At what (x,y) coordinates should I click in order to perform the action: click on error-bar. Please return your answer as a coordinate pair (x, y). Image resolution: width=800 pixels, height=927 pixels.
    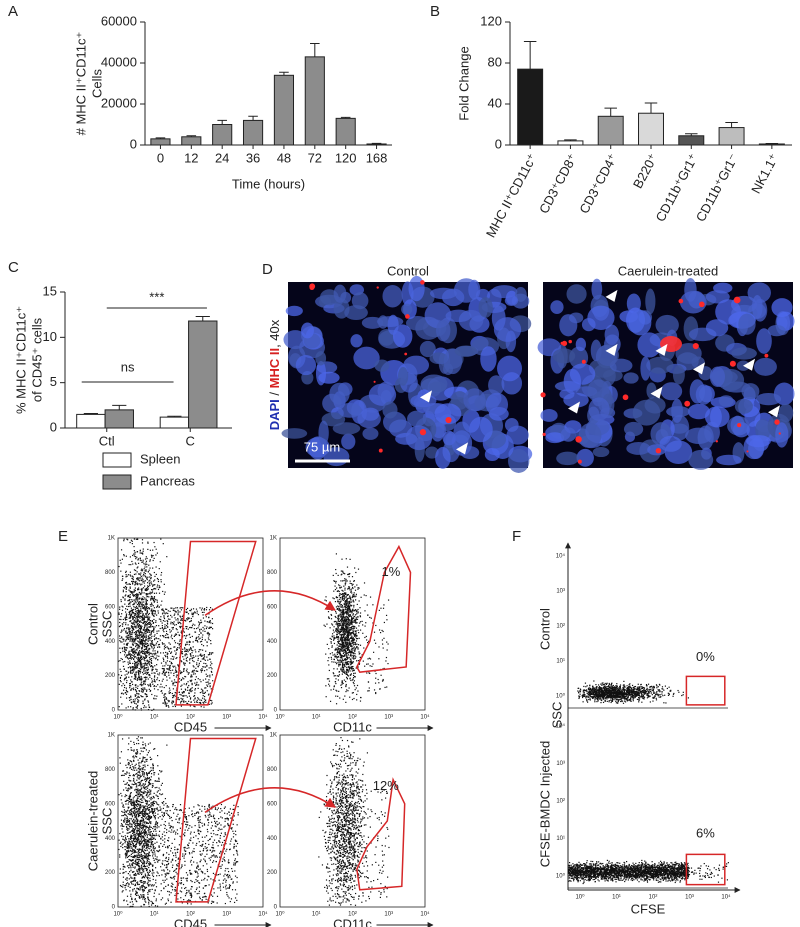
    Looking at the image, I should click on (119, 407).